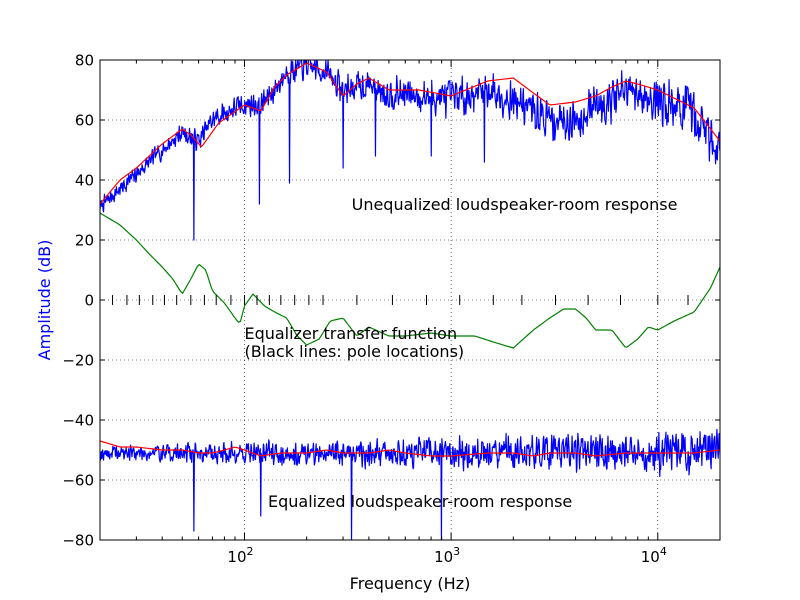 Image resolution: width=800 pixels, height=600 pixels. Describe the element at coordinates (84, 241) in the screenshot. I see `y-tick-label: 20` at that location.